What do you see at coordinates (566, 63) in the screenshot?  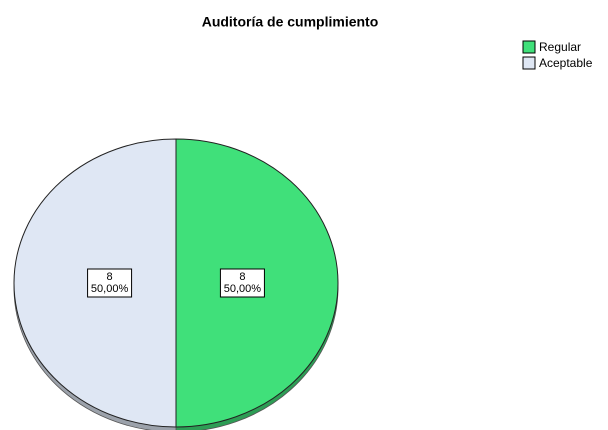 I see `legend-label: Aceptable` at bounding box center [566, 63].